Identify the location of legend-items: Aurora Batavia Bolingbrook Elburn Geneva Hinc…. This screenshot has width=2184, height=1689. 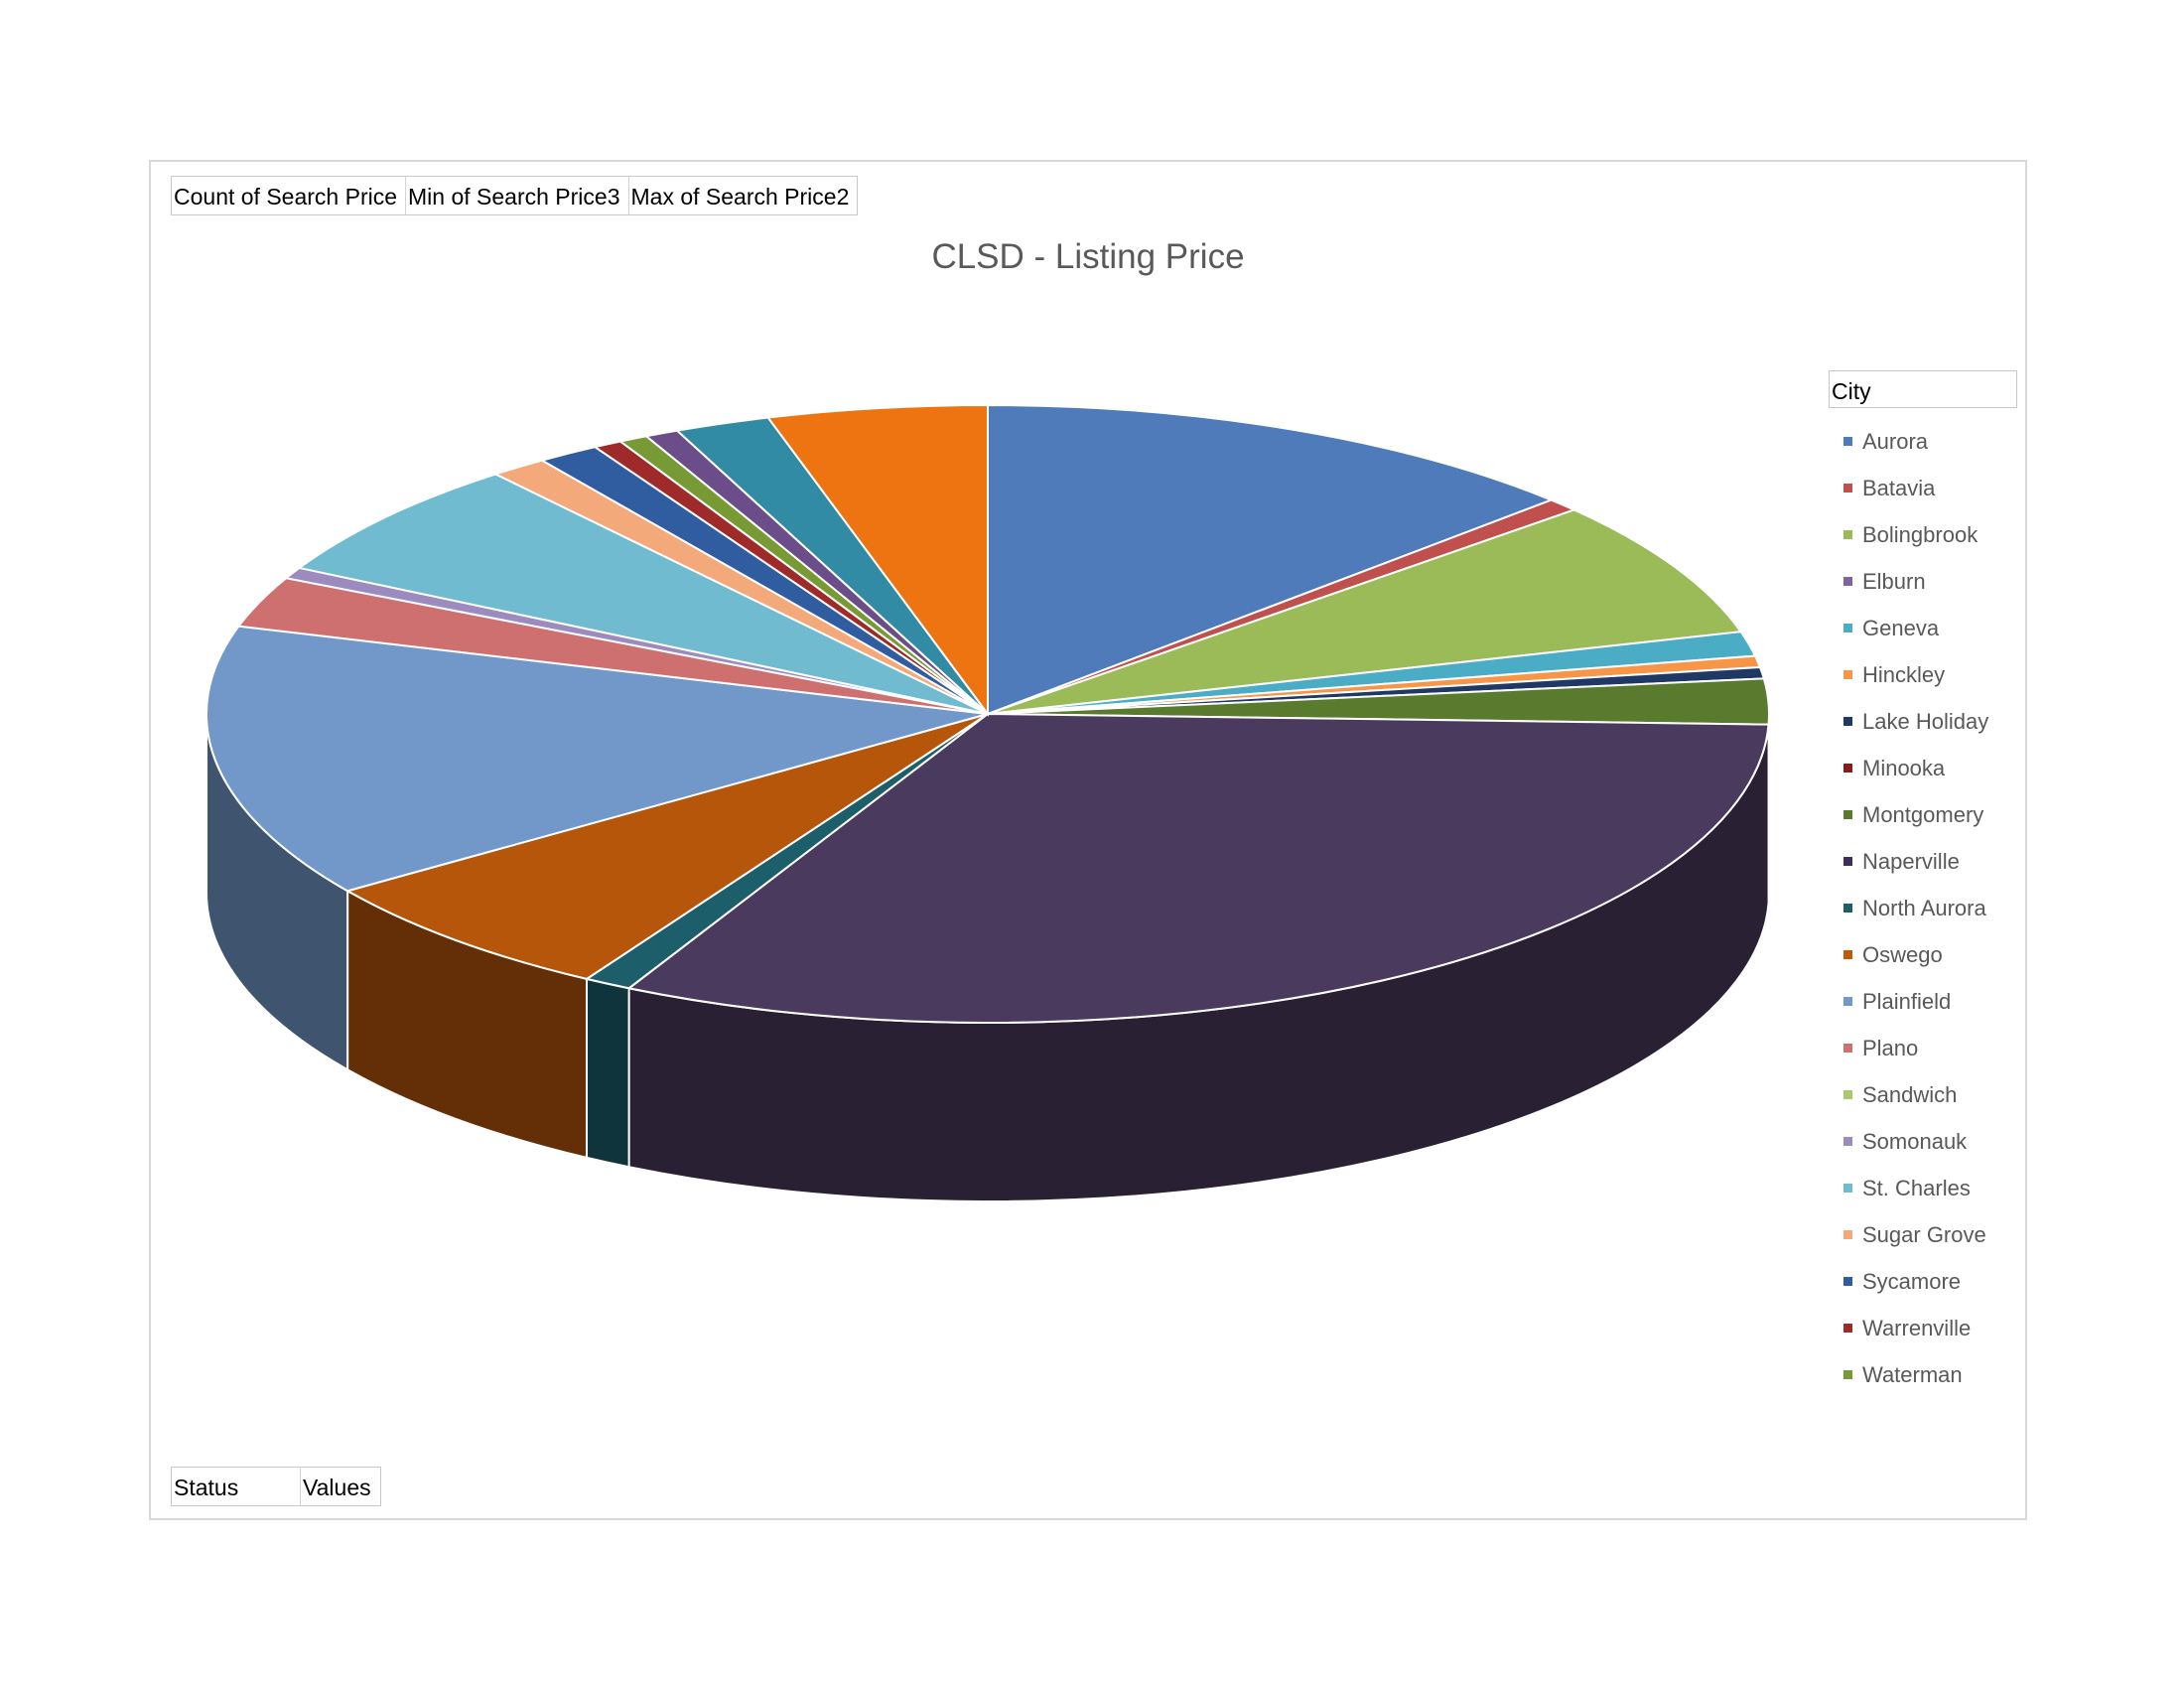
(1923, 908).